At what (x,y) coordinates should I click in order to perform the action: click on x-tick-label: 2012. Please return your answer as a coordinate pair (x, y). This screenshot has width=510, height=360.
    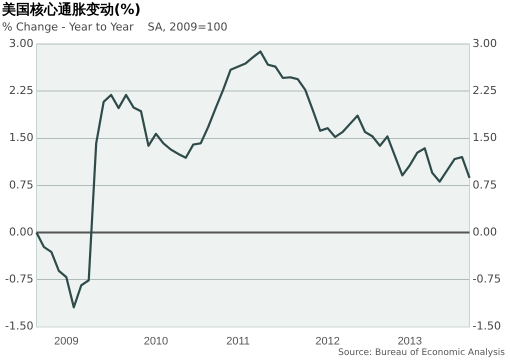
    Looking at the image, I should click on (327, 341).